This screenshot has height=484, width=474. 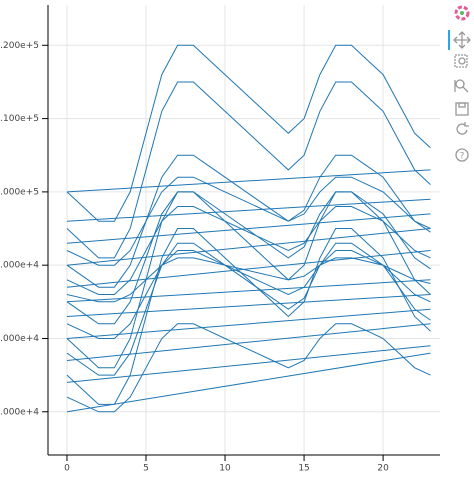 I want to click on y-tick-label: 7.000e+4, so click(x=19, y=412).